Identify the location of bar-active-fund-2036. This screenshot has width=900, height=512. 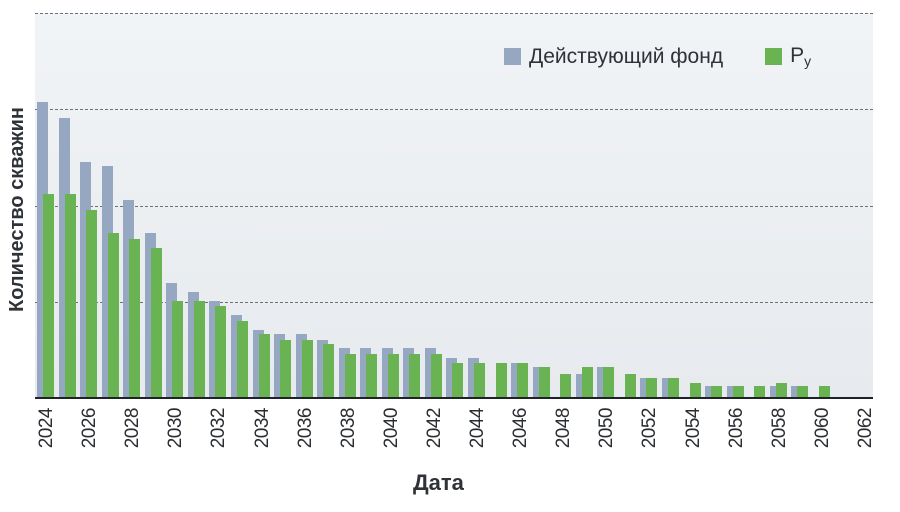
(301, 366).